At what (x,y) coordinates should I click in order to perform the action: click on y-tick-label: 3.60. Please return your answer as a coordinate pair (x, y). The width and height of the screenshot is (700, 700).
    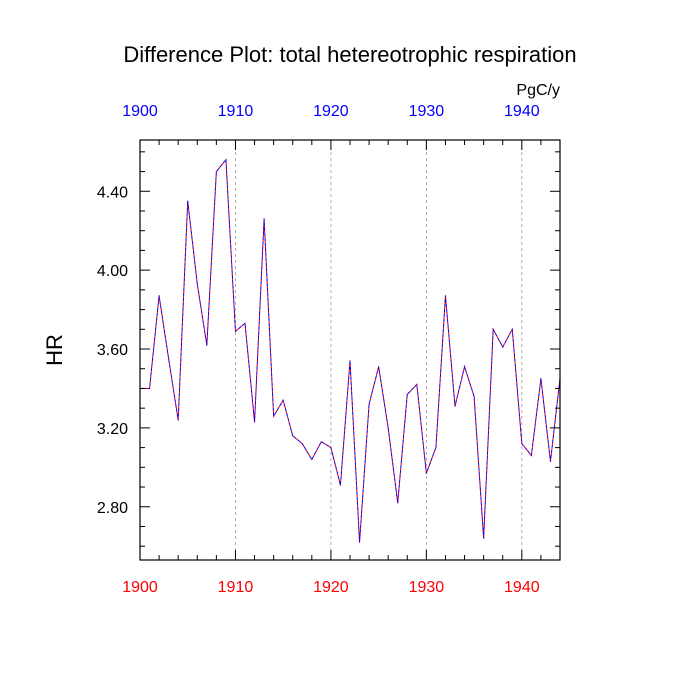
    Looking at the image, I should click on (112, 350).